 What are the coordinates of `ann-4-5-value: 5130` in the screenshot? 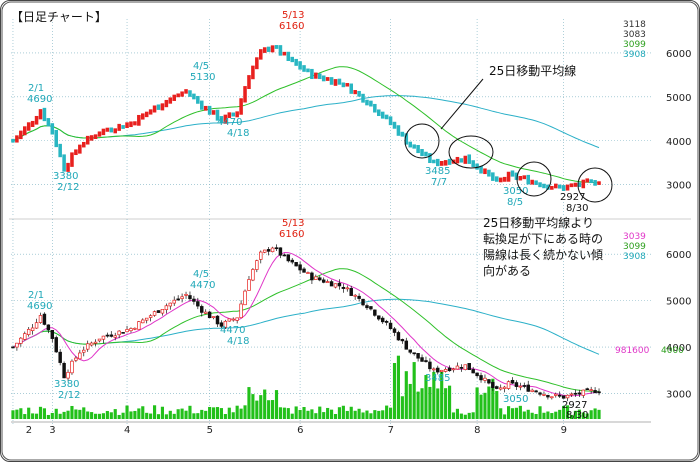 It's located at (202, 77).